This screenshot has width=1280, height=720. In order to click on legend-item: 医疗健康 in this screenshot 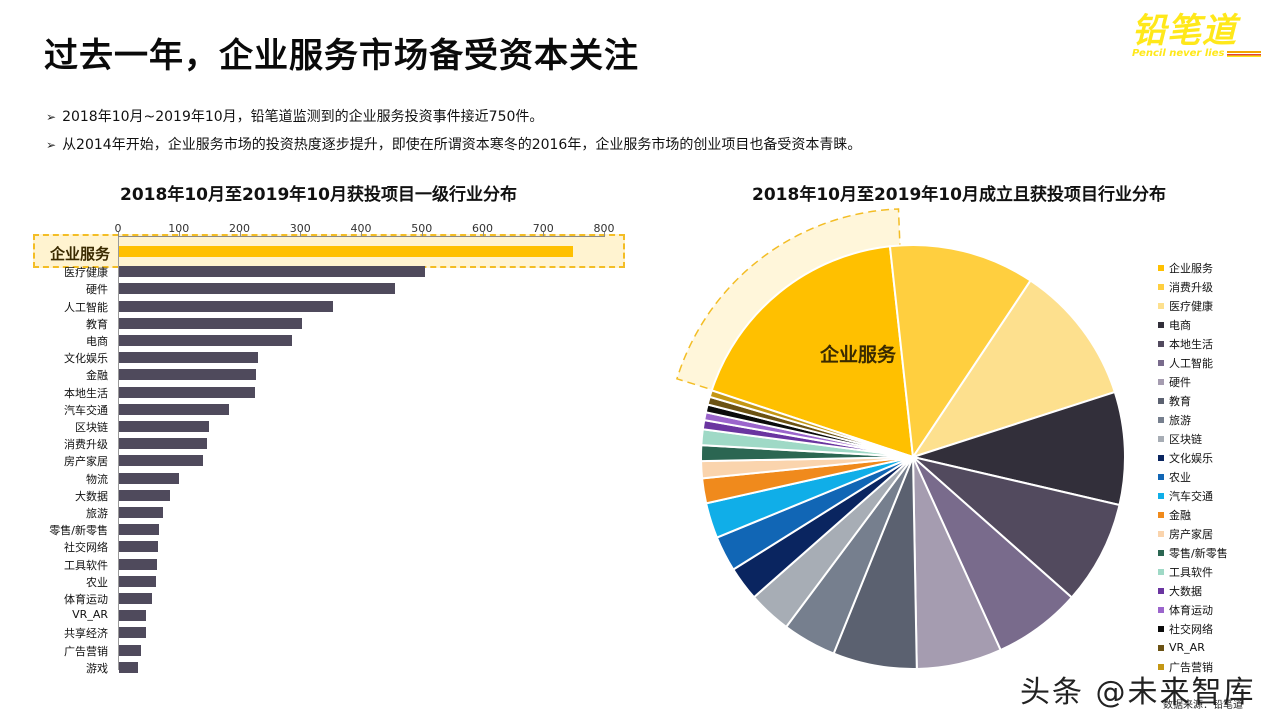, I will do `click(1193, 305)`.